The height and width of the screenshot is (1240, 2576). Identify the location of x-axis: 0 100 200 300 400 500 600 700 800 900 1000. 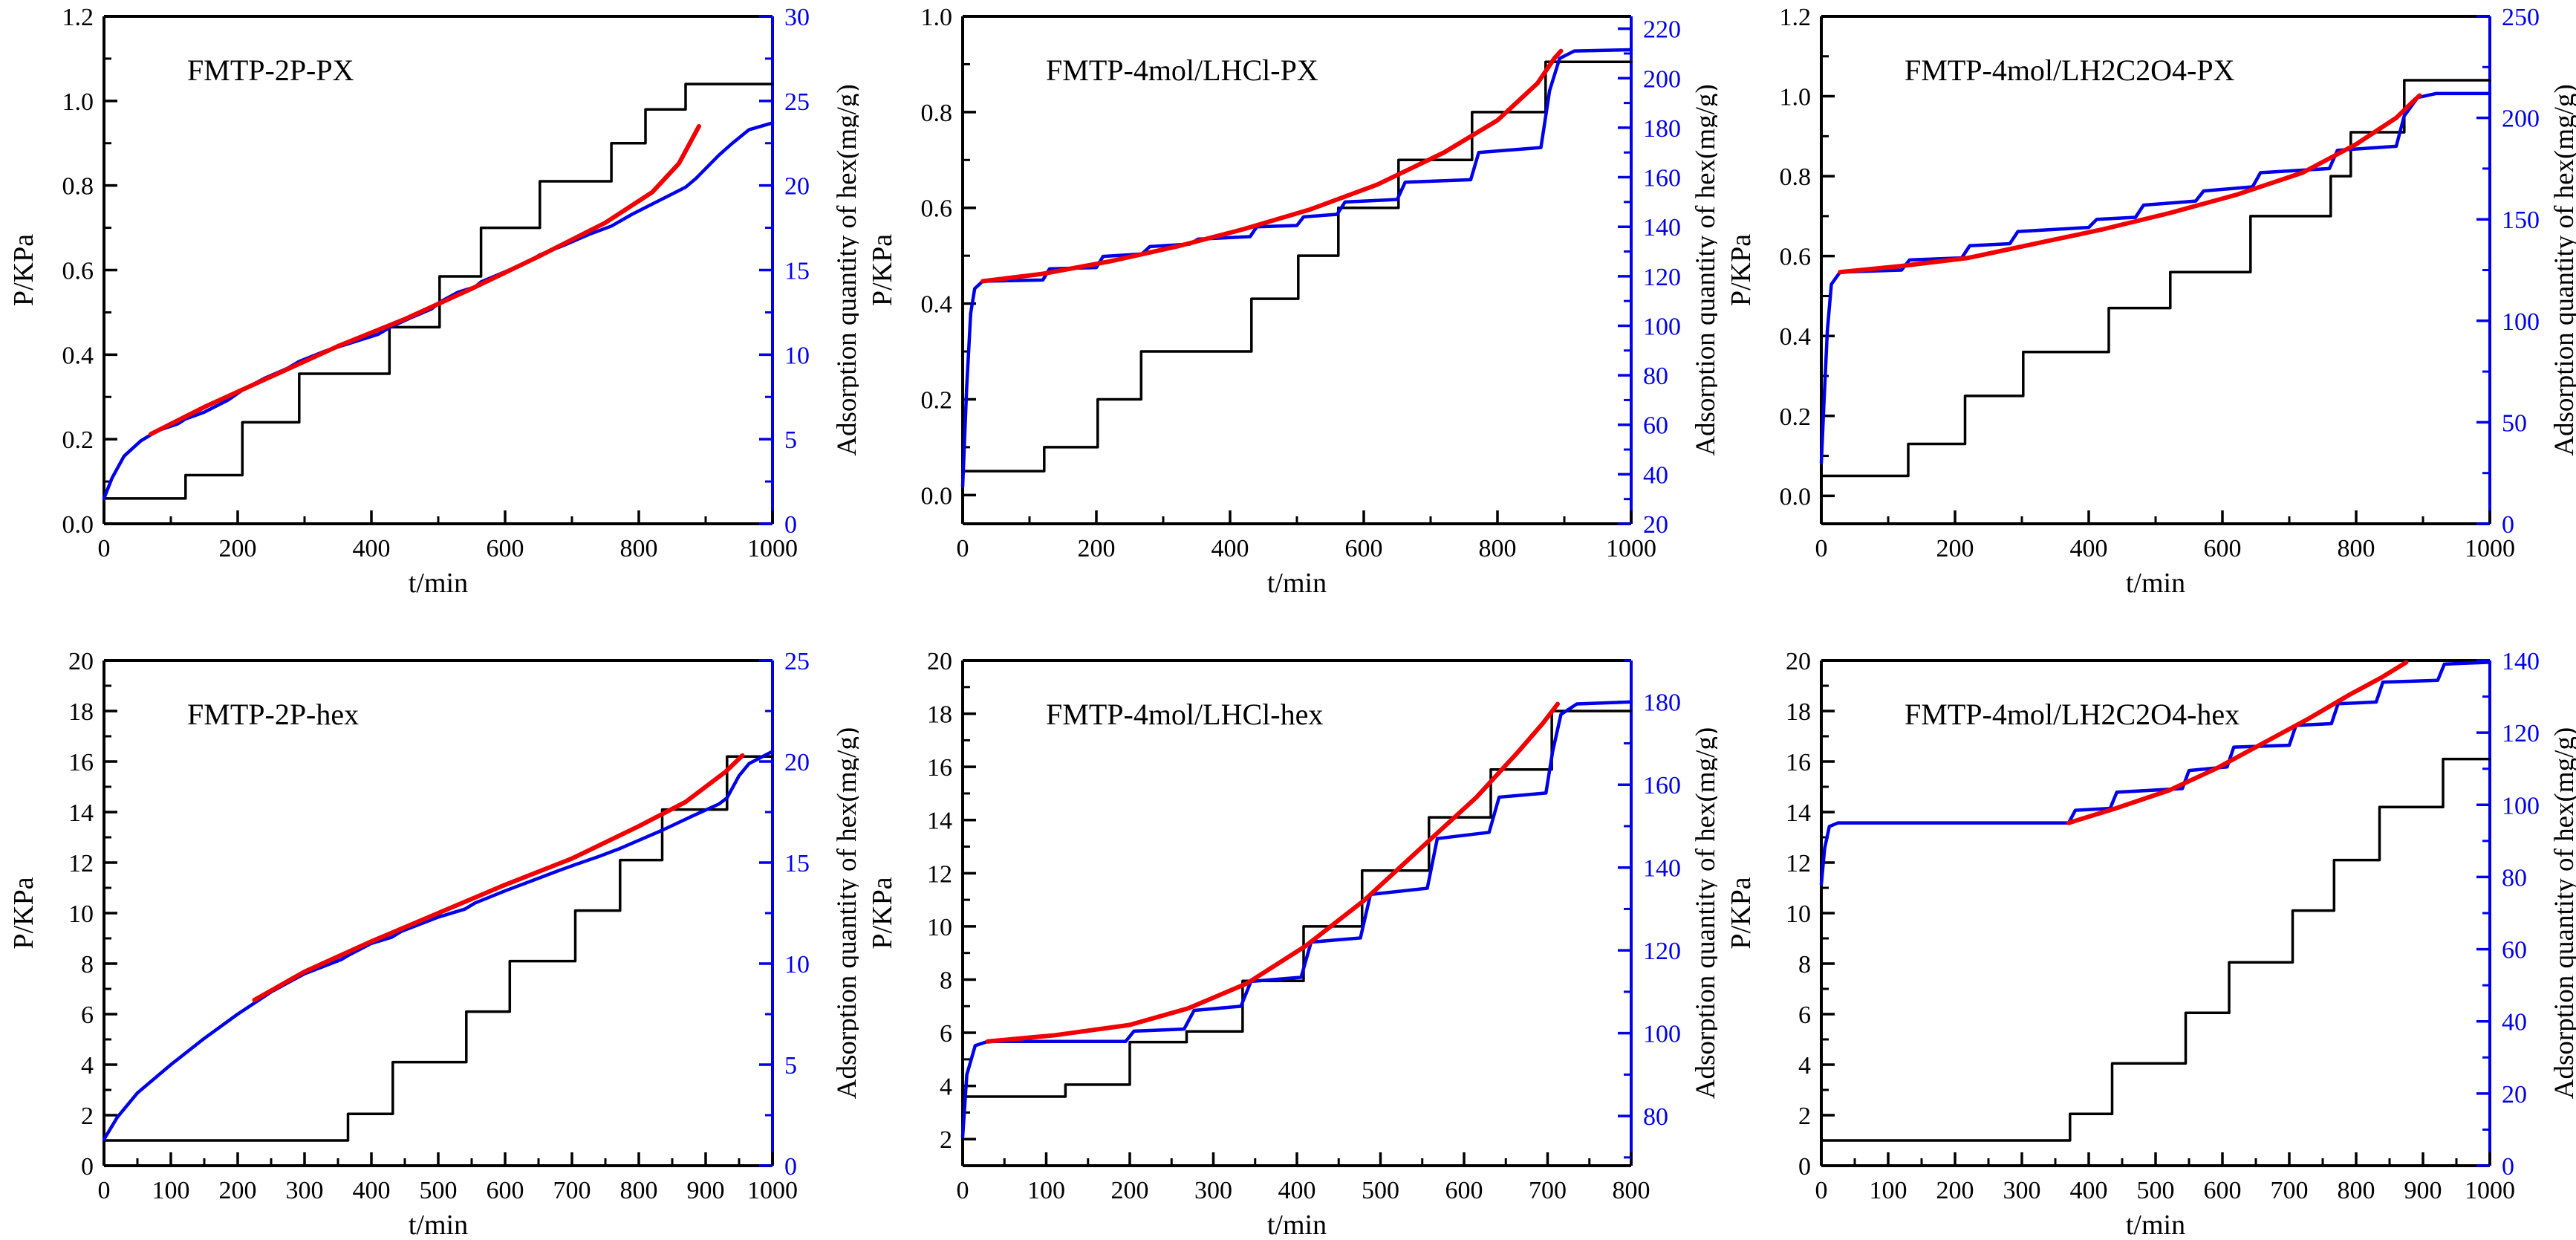
(2165, 1178).